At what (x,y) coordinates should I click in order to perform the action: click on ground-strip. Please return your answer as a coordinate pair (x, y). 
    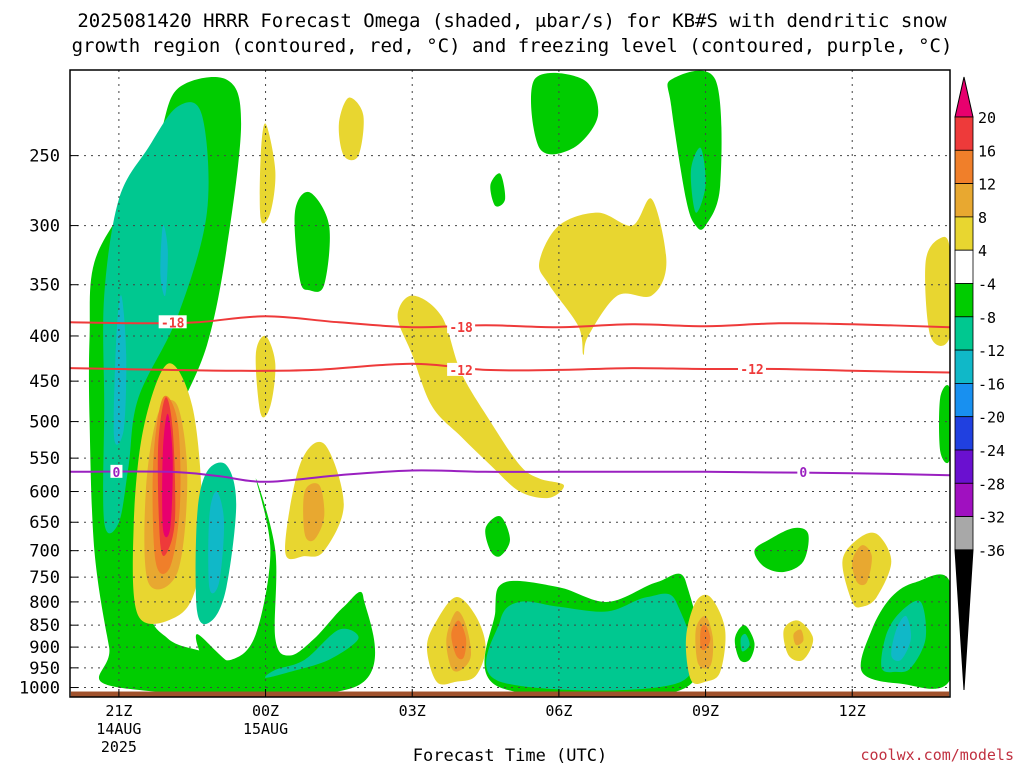
    Looking at the image, I should click on (510, 694).